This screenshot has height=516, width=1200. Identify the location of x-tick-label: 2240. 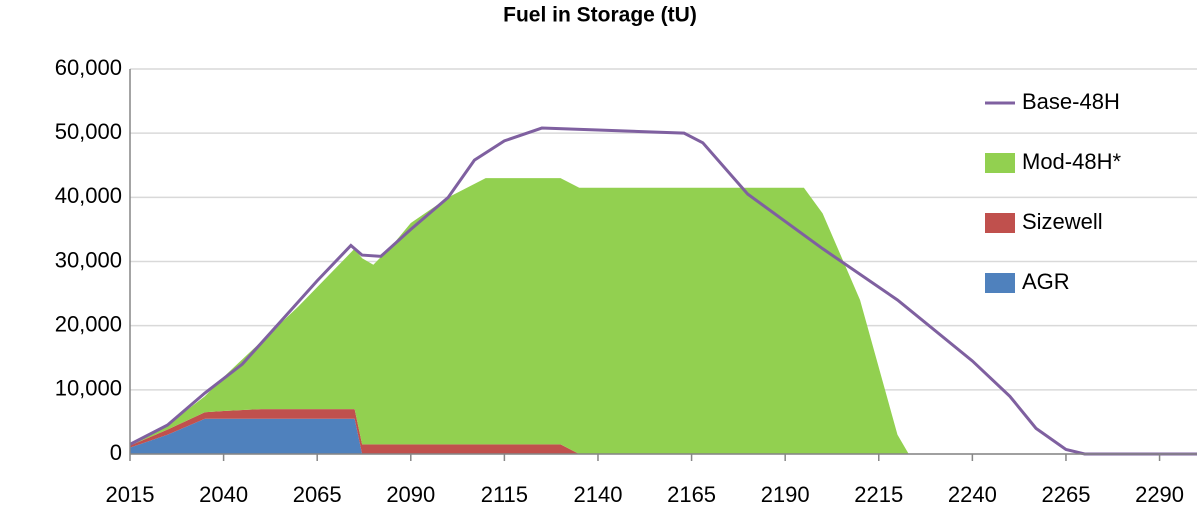
(972, 494).